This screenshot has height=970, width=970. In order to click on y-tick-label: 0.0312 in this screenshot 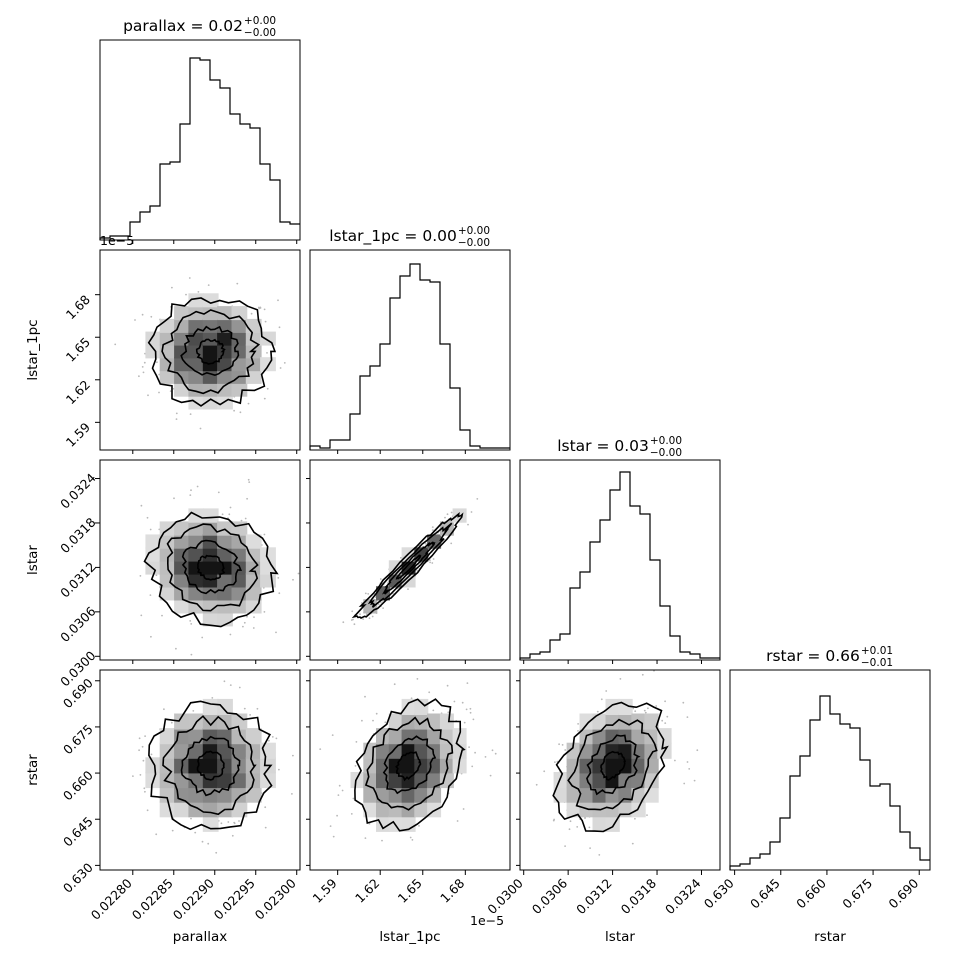, I will do `click(78, 580)`.